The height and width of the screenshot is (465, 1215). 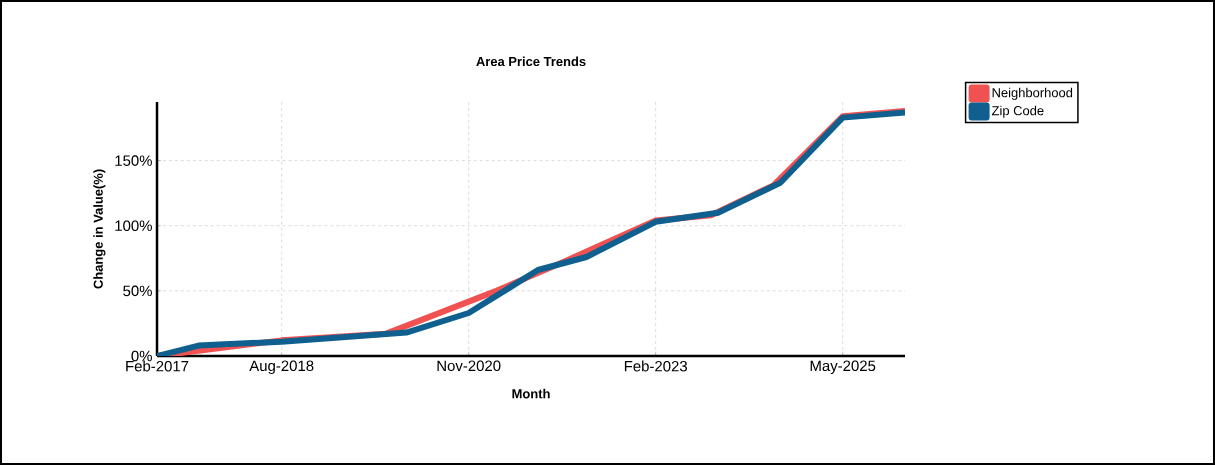 I want to click on x-tick-label: Feb-2023, so click(x=655, y=366).